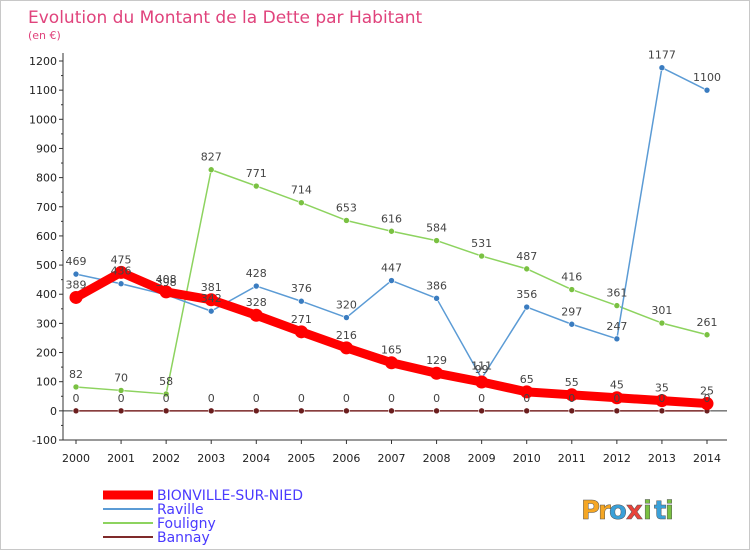 This screenshot has height=550, width=750. What do you see at coordinates (437, 458) in the screenshot?
I see `x-tick-label: 2008` at bounding box center [437, 458].